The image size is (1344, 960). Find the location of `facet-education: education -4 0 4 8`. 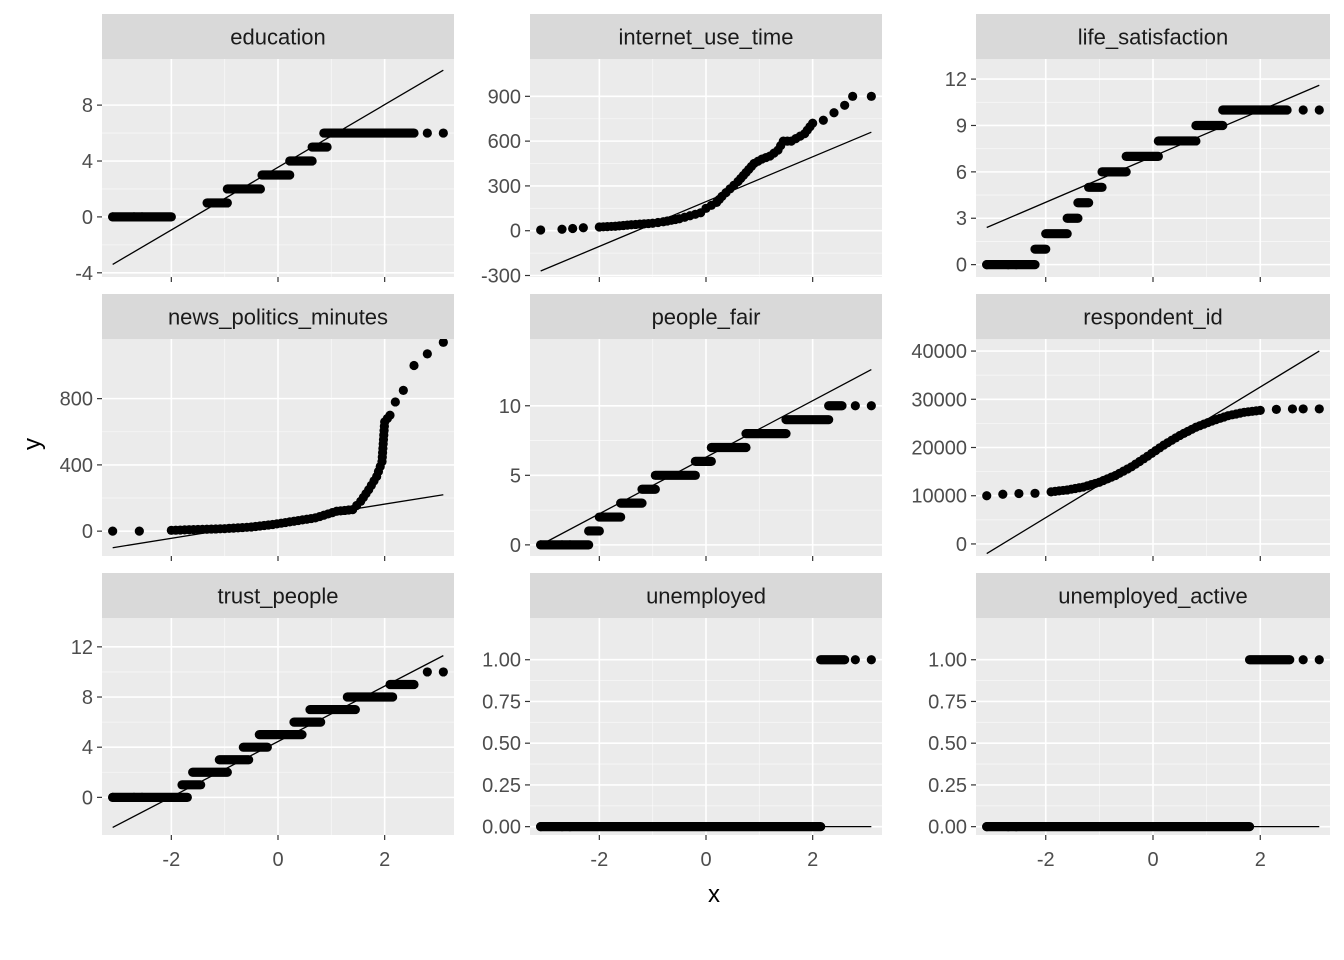

facet-education: education -4 0 4 8 is located at coordinates (264, 149).